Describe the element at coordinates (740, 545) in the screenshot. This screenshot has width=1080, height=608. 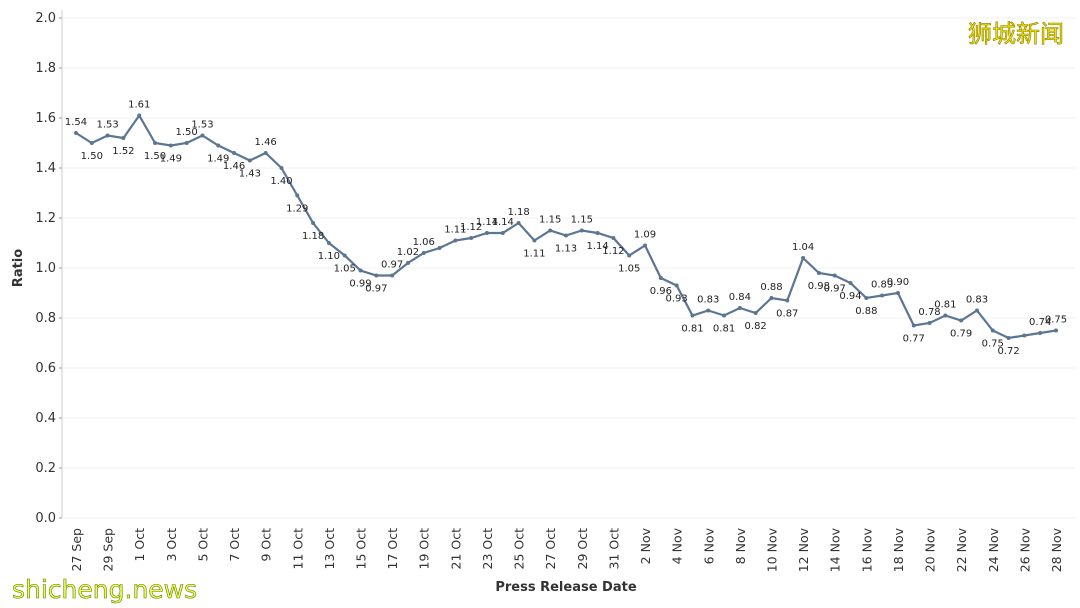
I see `x-tick-label: 8 Nov` at that location.